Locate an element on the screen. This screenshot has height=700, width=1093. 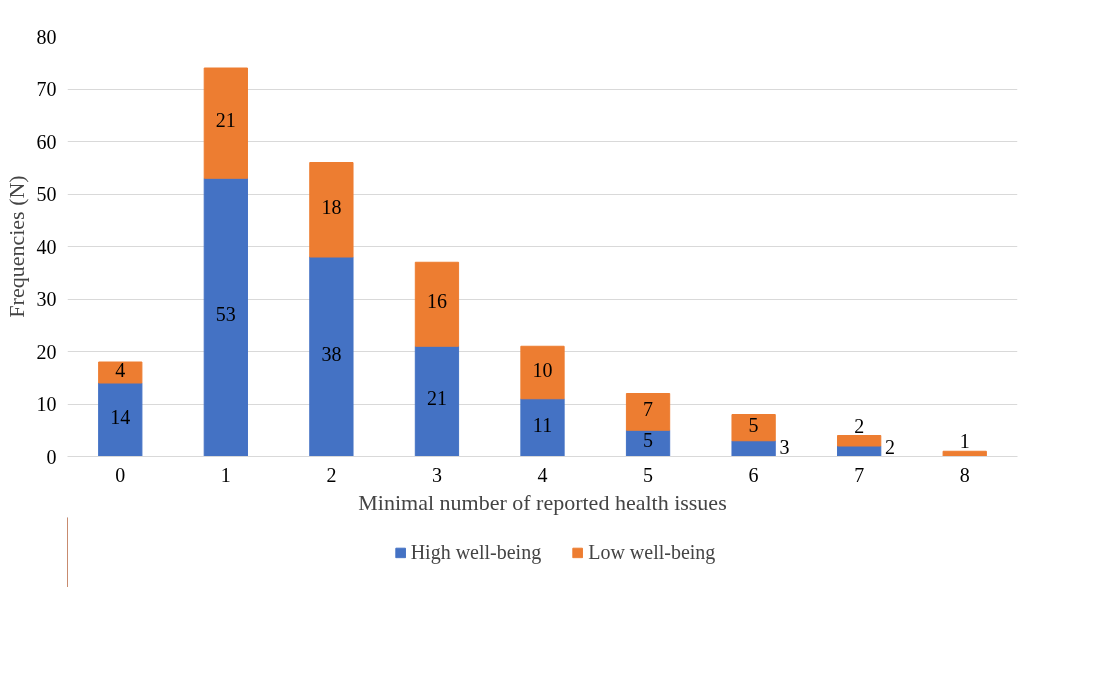
y-tick-label: 20 is located at coordinates (46, 351).